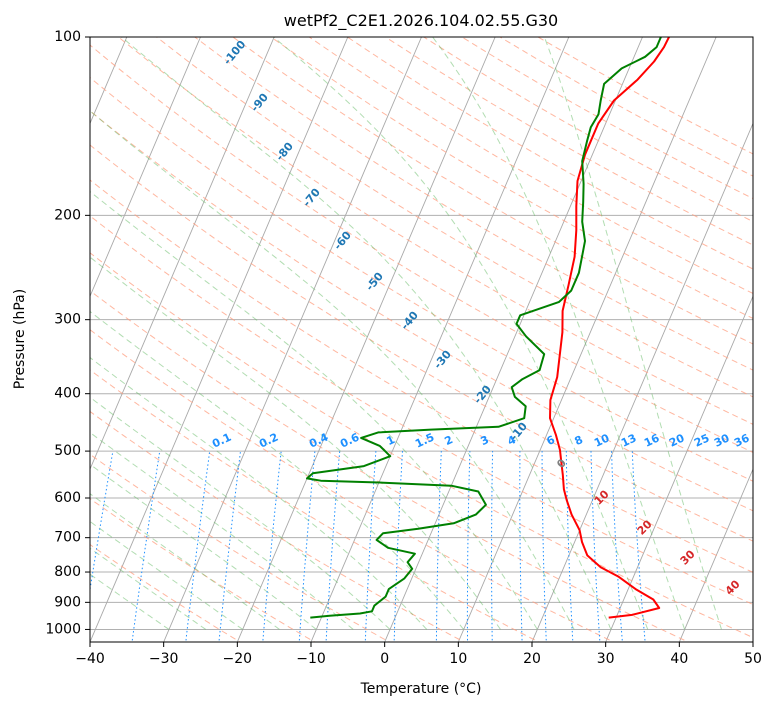  Describe the element at coordinates (677, 440) in the screenshot. I see `mixing-ratio-label: 20` at that location.